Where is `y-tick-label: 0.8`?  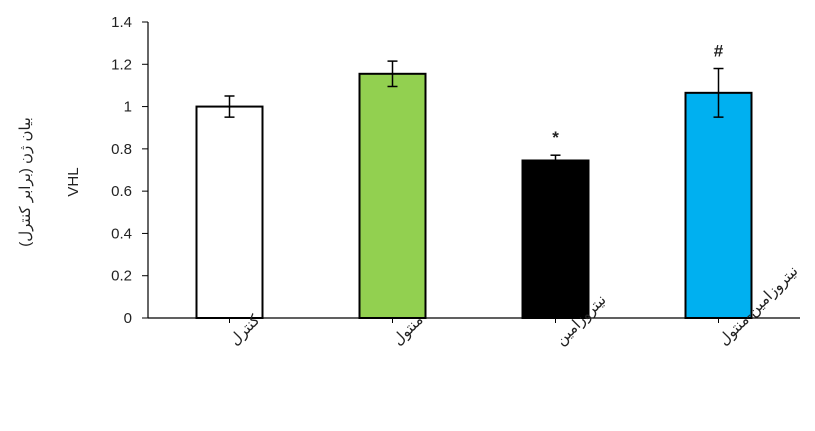 y-tick-label: 0.8 is located at coordinates (121, 149).